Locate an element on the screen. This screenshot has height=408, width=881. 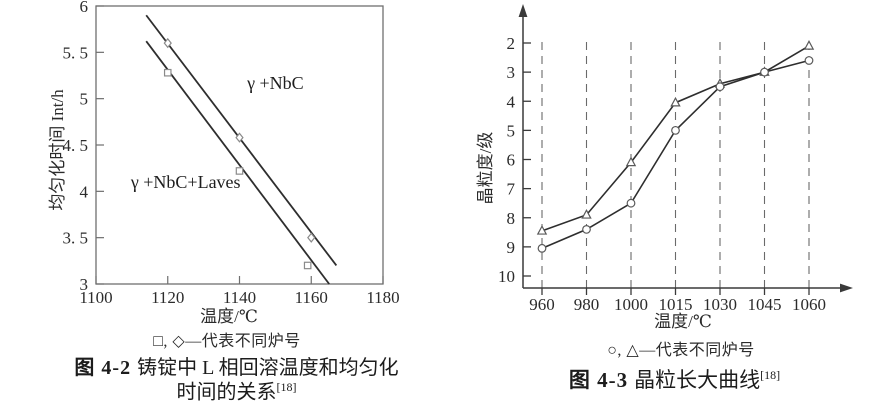
x-tick-label: 1180 is located at coordinates (382, 297).